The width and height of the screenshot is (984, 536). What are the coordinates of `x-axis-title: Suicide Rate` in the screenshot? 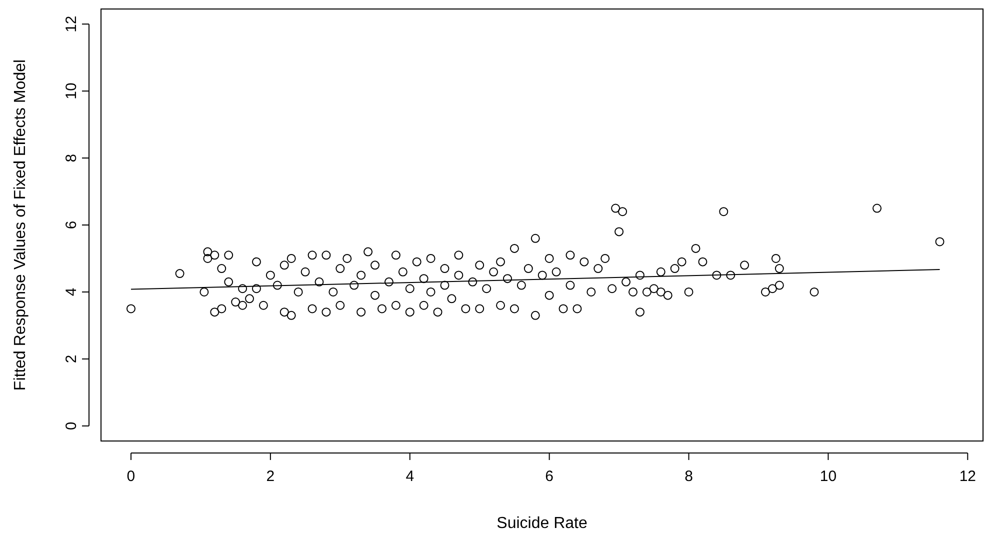 It's located at (542, 523).